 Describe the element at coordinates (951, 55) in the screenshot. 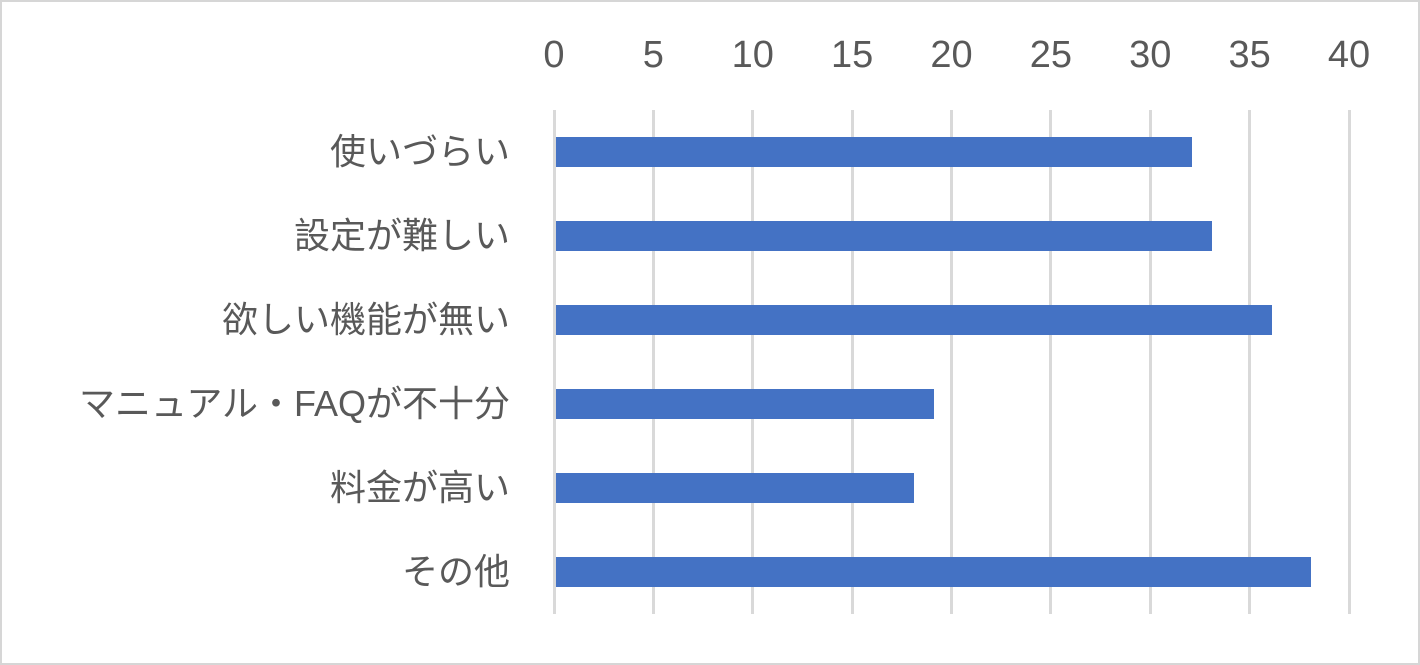

I see `x-axis-tick-label: 20` at that location.